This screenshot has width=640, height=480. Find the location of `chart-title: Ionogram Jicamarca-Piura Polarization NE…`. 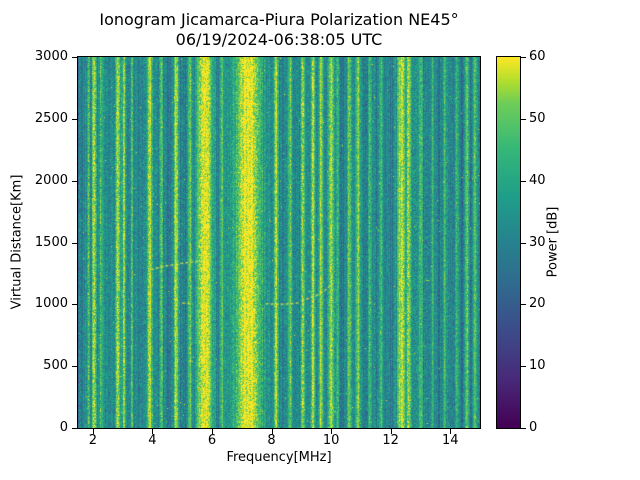

chart-title: Ionogram Jicamarca-Piura Polarization NE… is located at coordinates (279, 19).